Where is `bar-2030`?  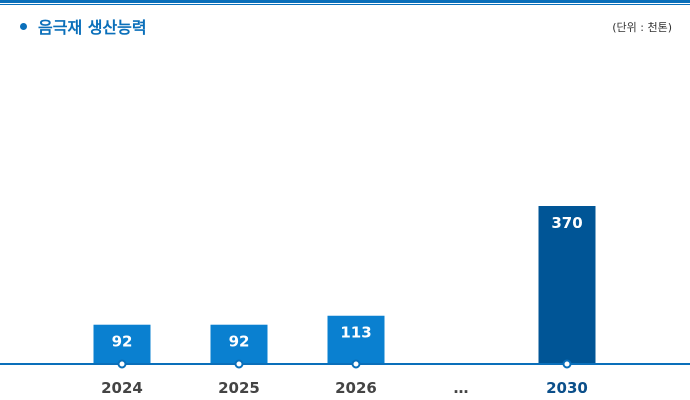 bar-2030 is located at coordinates (567, 285).